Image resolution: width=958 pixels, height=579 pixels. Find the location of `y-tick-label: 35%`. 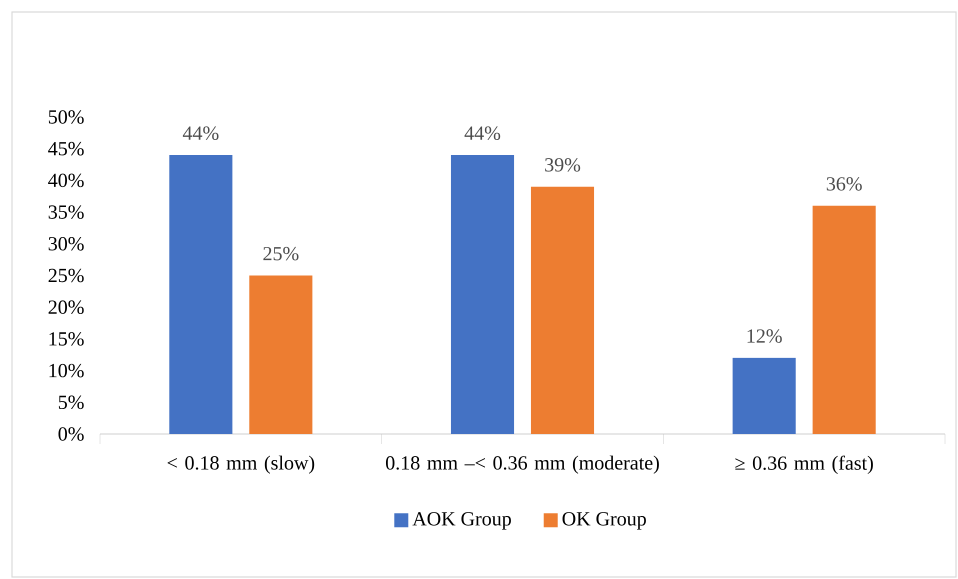

y-tick-label: 35% is located at coordinates (66, 212).